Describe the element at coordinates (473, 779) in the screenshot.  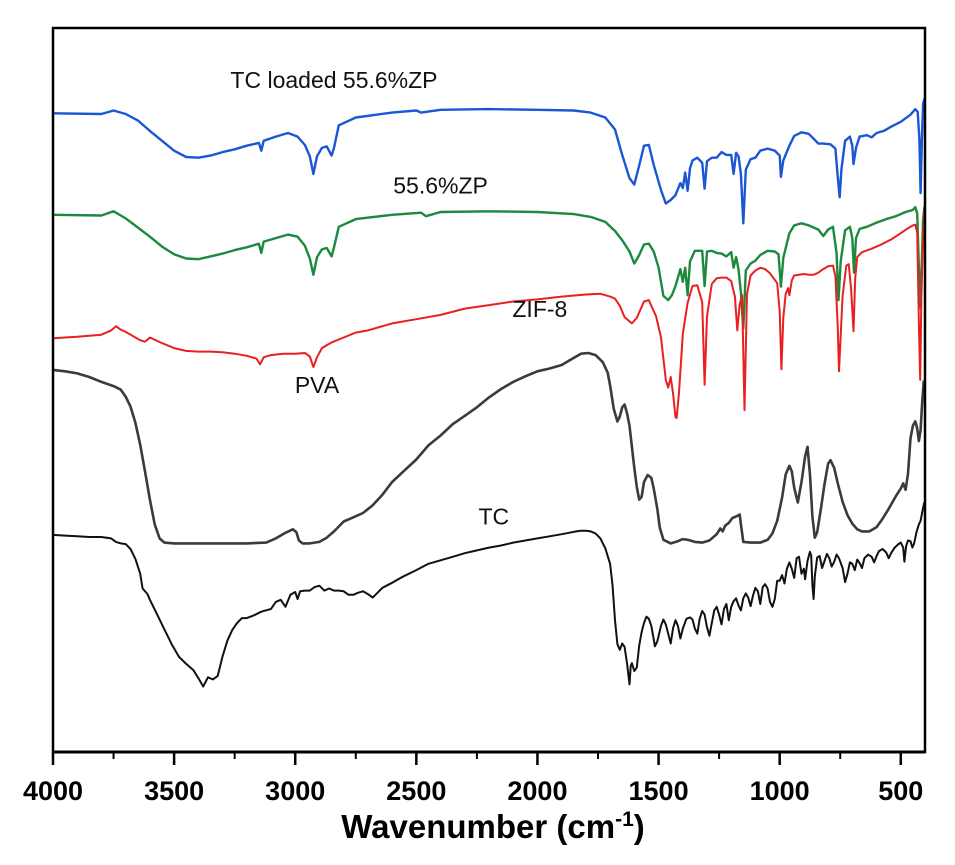
I see `x-axis-ticks: 4000 3500 3000 2500 2000 1500 1000 500` at that location.